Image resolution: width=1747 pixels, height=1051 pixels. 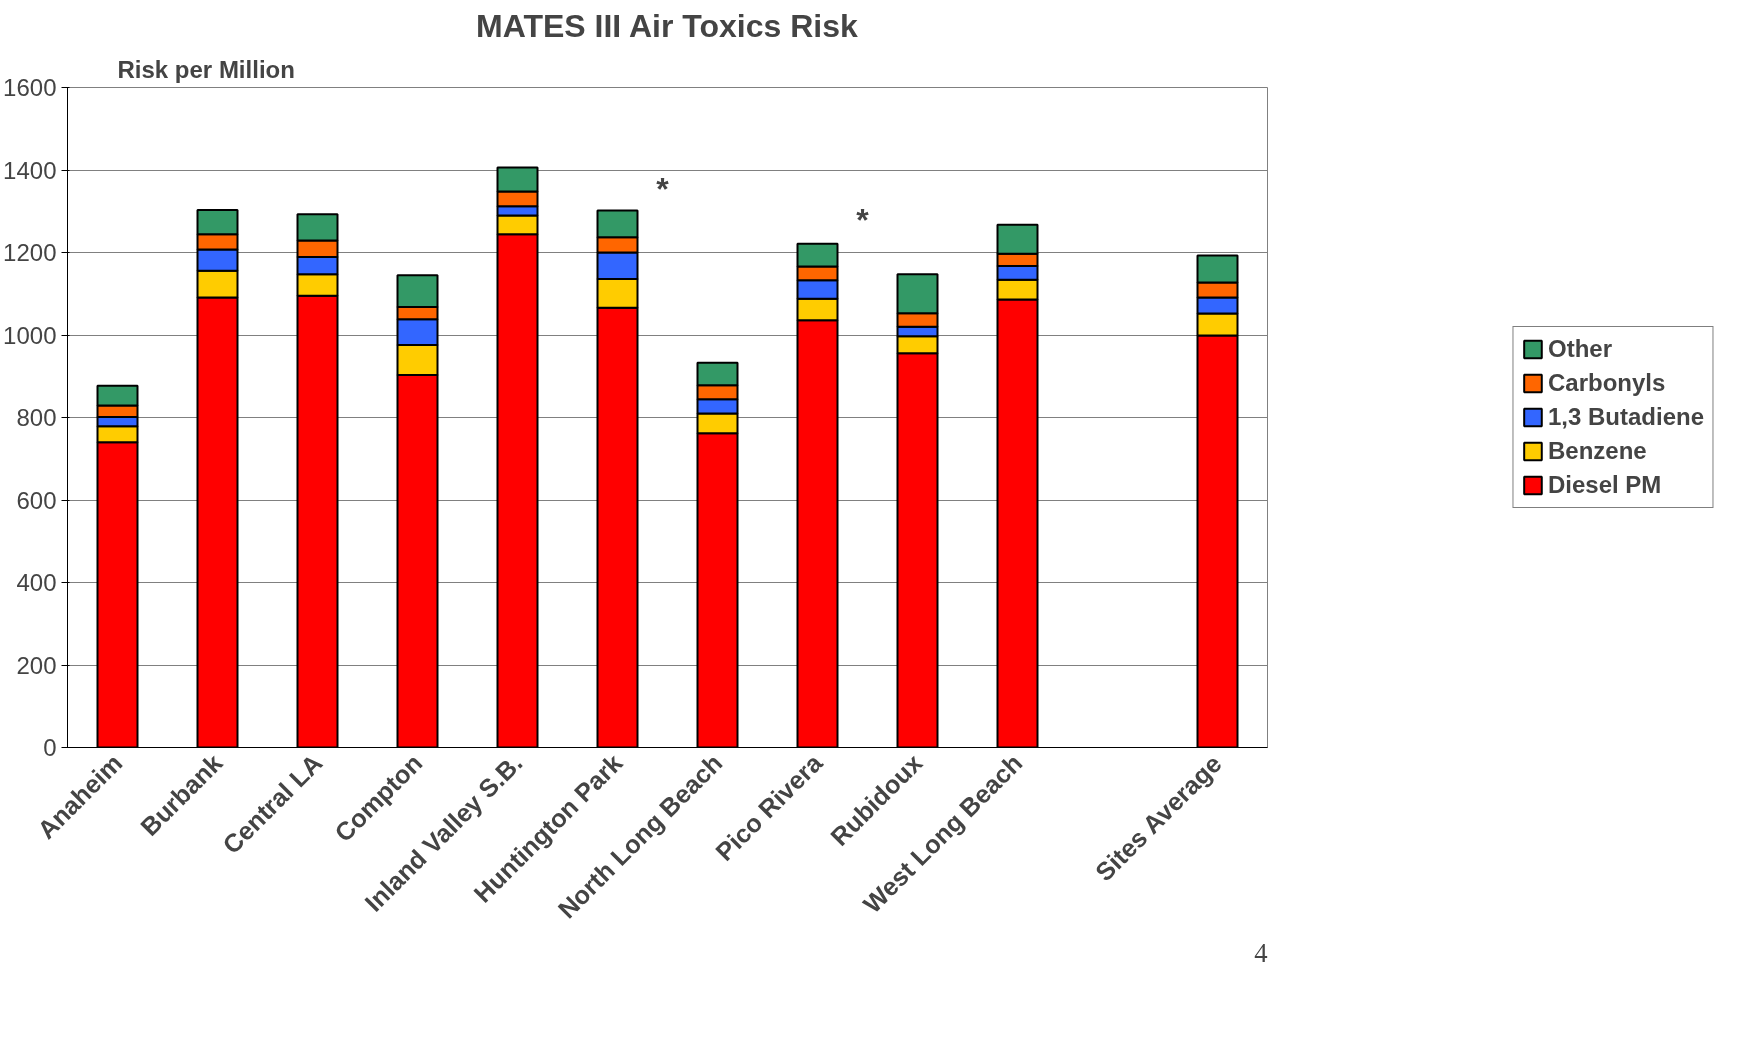 I want to click on y-axis-title: Risk per Million, so click(x=206, y=69).